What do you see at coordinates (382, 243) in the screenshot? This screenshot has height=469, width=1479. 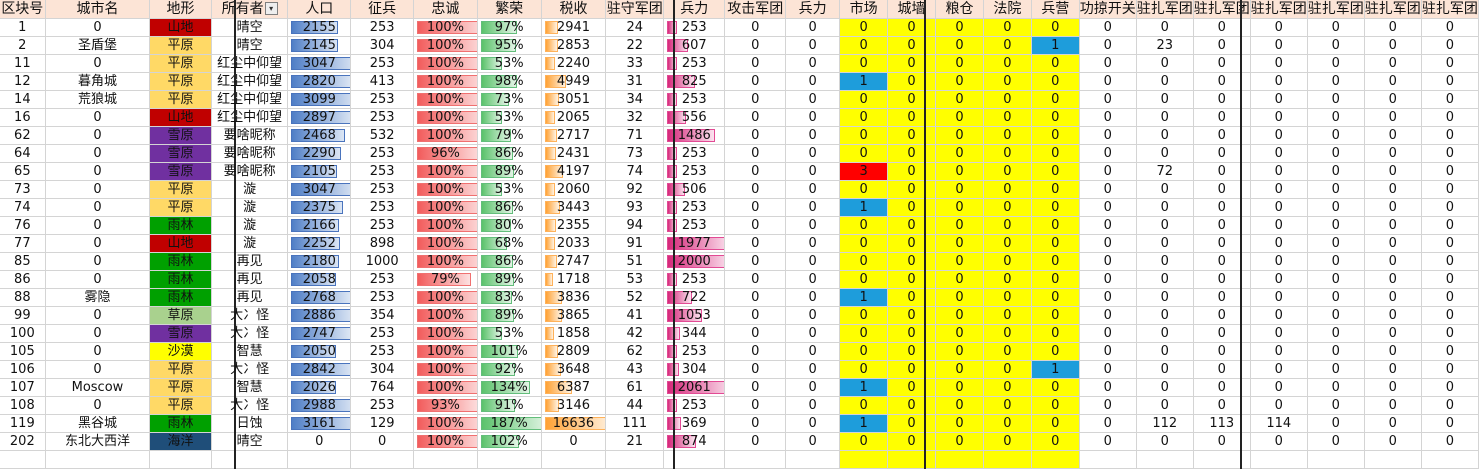 I see `draft-cell: 898` at bounding box center [382, 243].